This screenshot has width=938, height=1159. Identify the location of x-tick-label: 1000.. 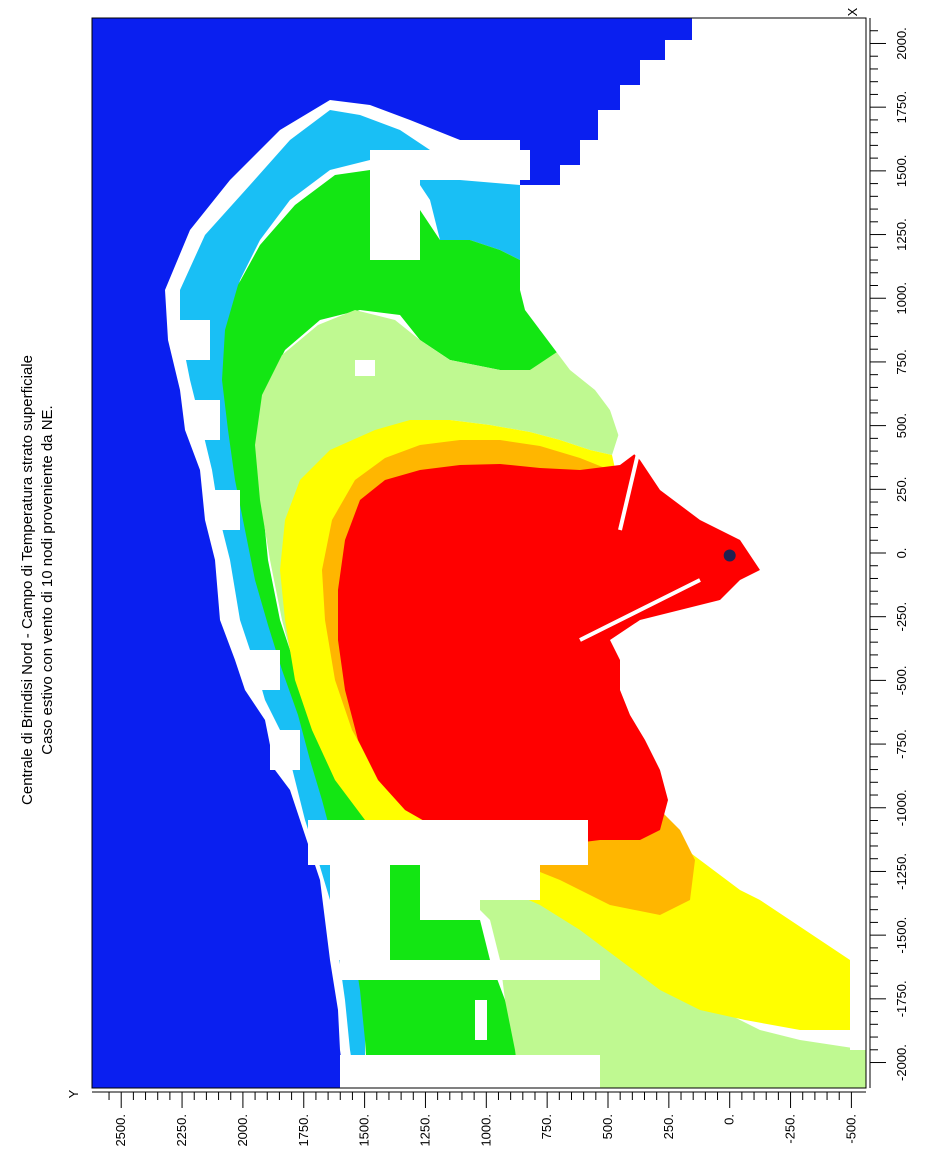
(901, 298).